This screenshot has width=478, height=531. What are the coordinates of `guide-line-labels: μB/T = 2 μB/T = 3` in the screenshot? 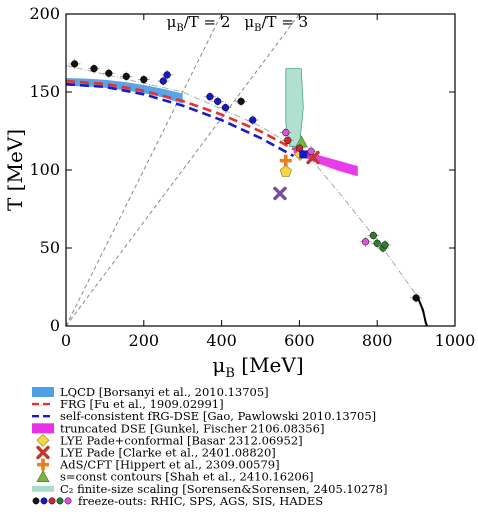 It's located at (238, 23).